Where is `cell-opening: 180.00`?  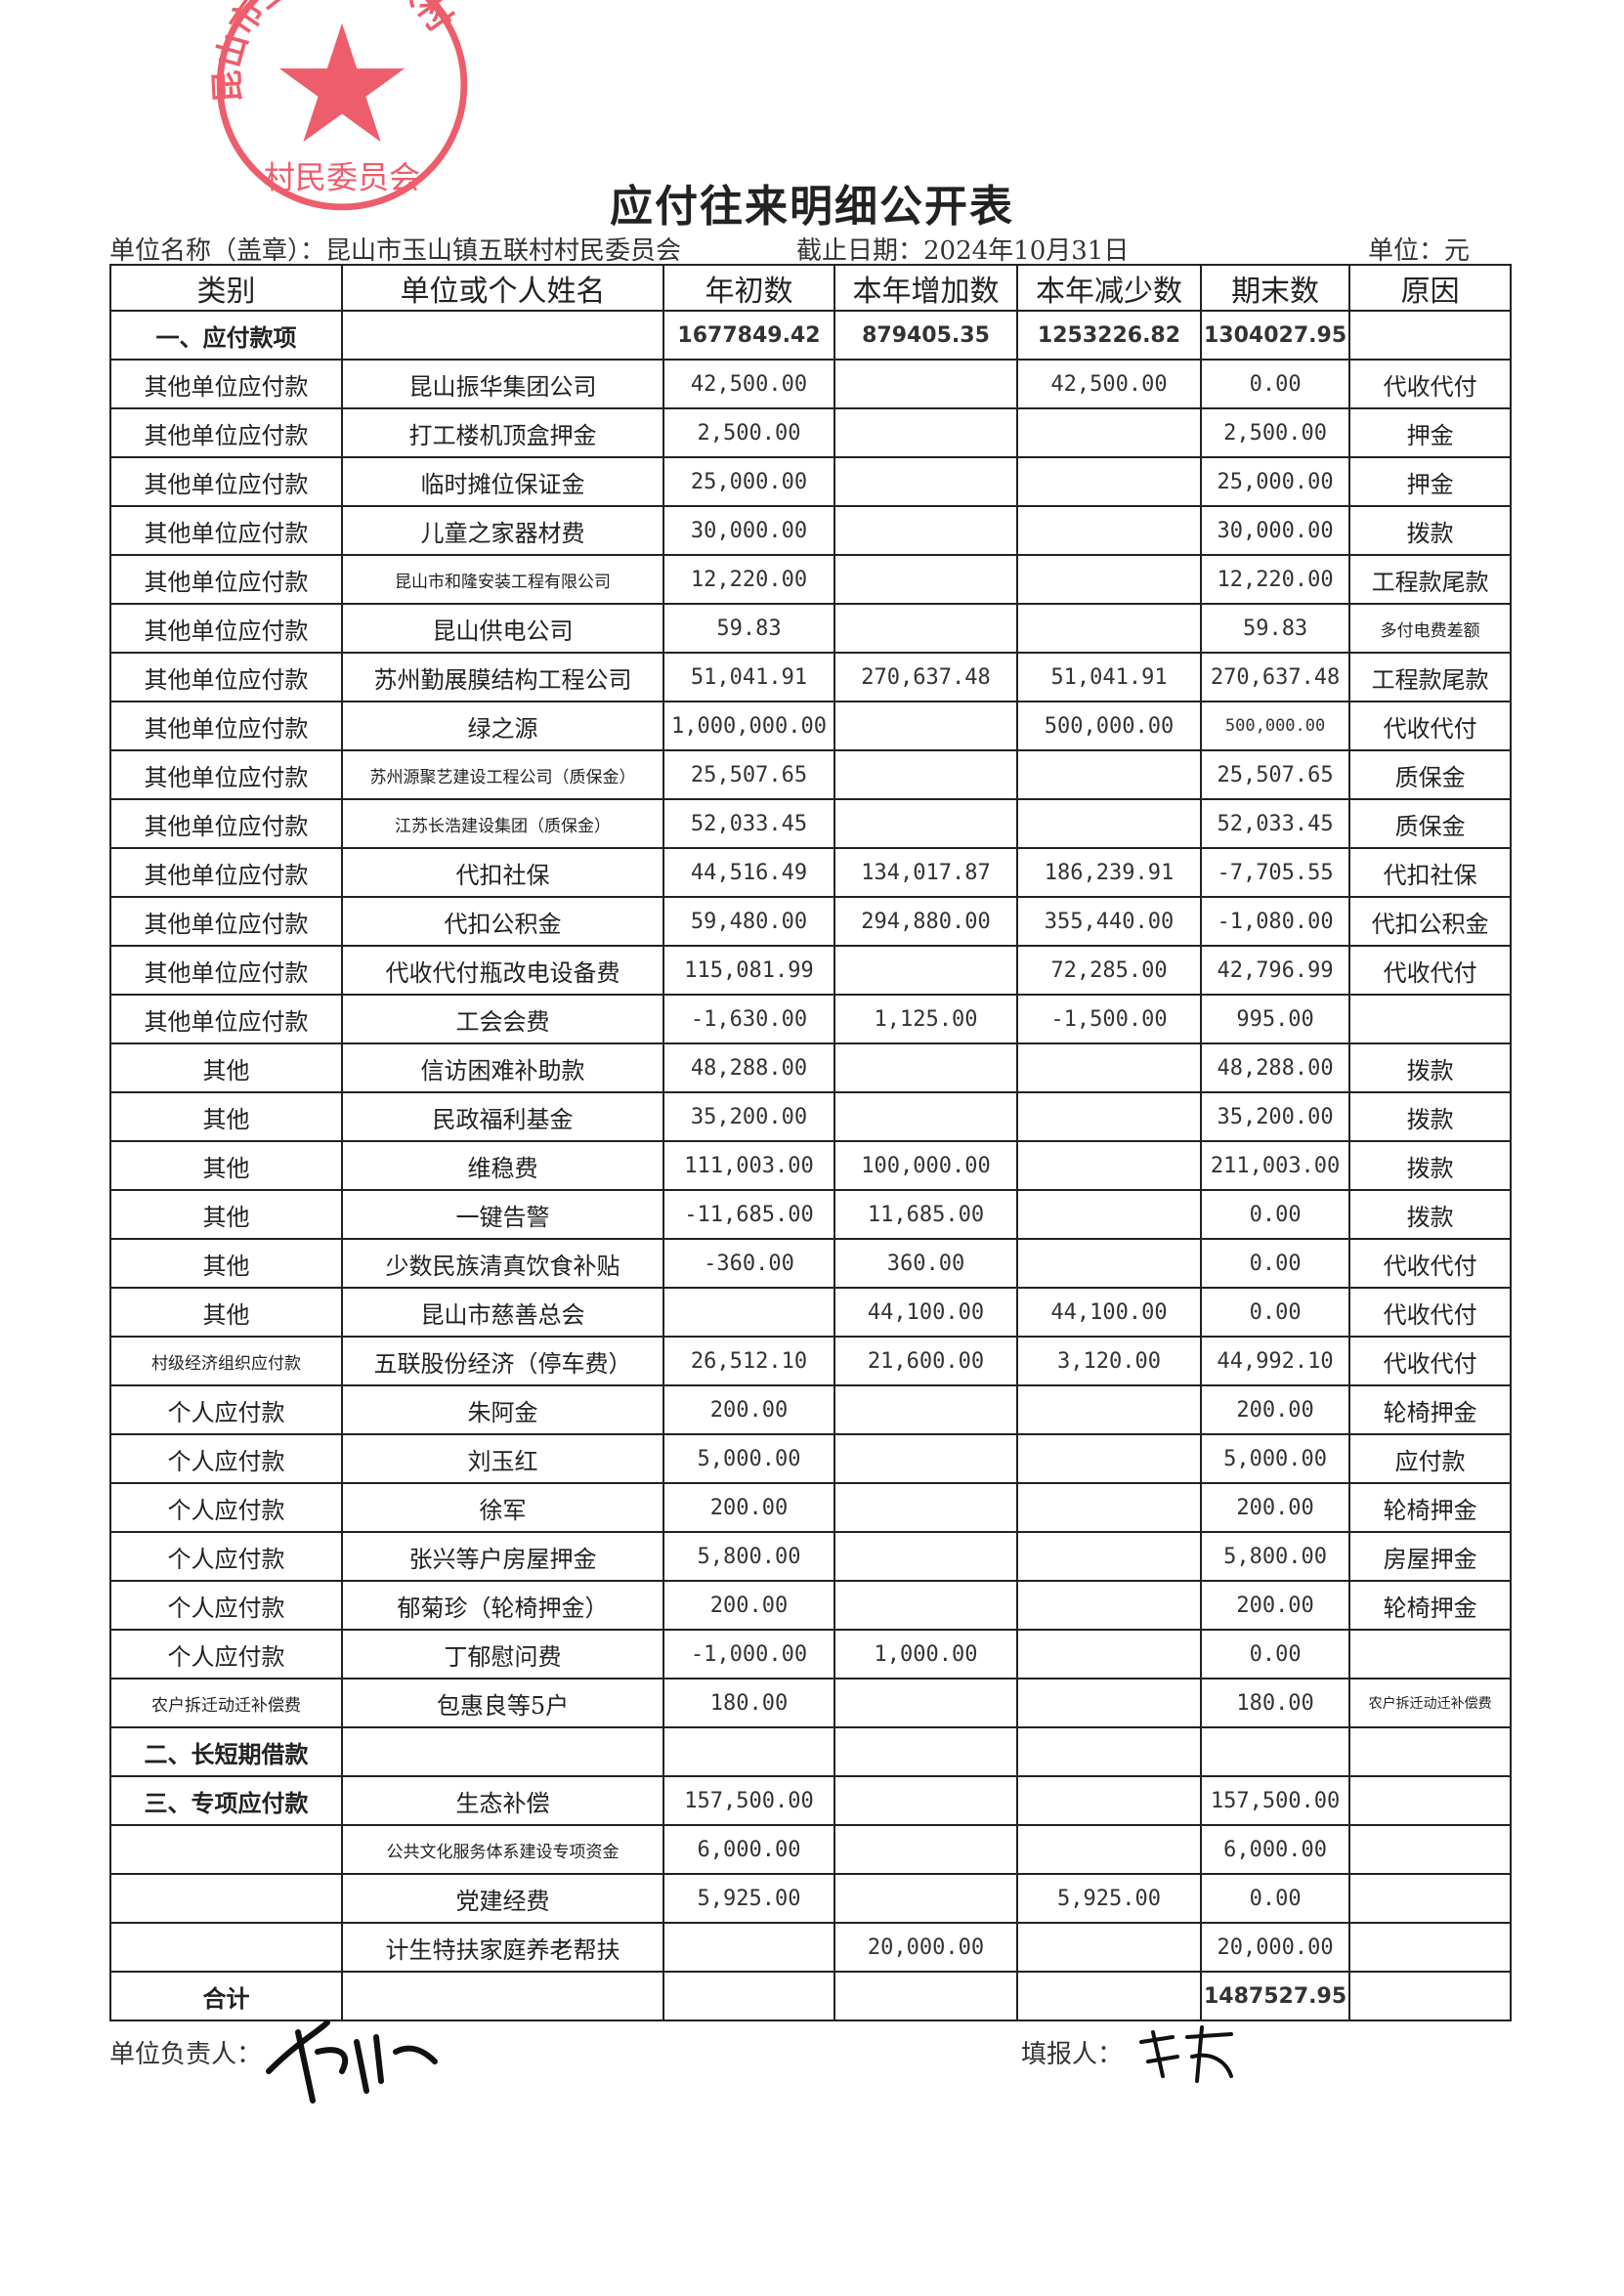
cell-opening: 180.00 is located at coordinates (749, 1703).